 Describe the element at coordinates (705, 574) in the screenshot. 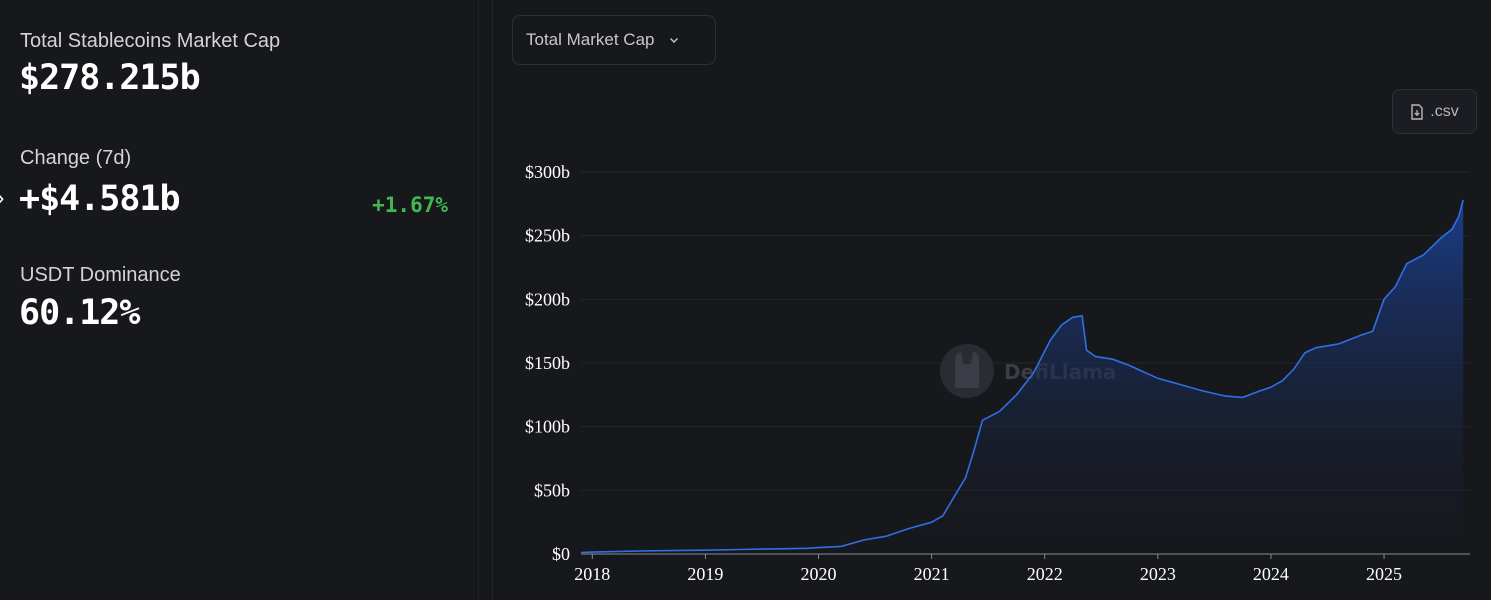

I see `x-tick-label: 2019` at that location.